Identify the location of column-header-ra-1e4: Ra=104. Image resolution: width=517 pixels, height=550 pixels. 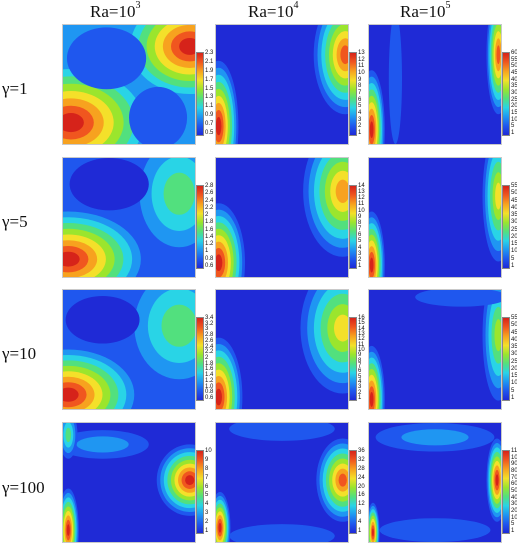
(273, 10).